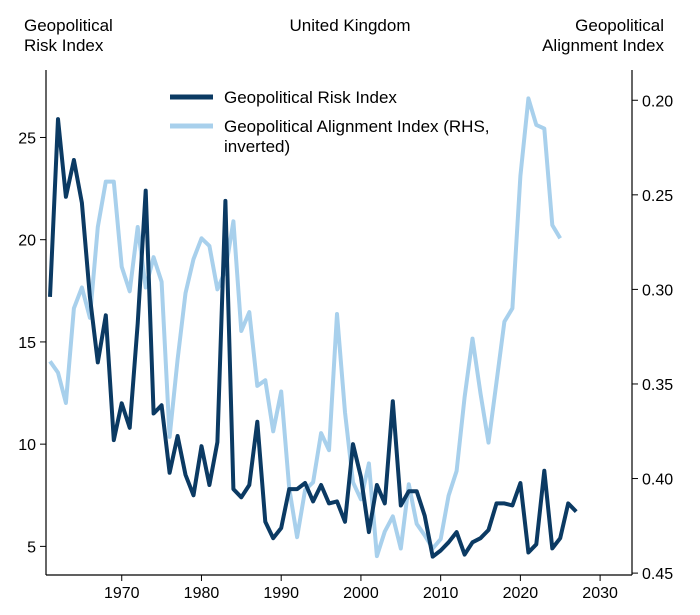 The height and width of the screenshot is (615, 700). What do you see at coordinates (27, 138) in the screenshot?
I see `left-y-tick-label: 25` at bounding box center [27, 138].